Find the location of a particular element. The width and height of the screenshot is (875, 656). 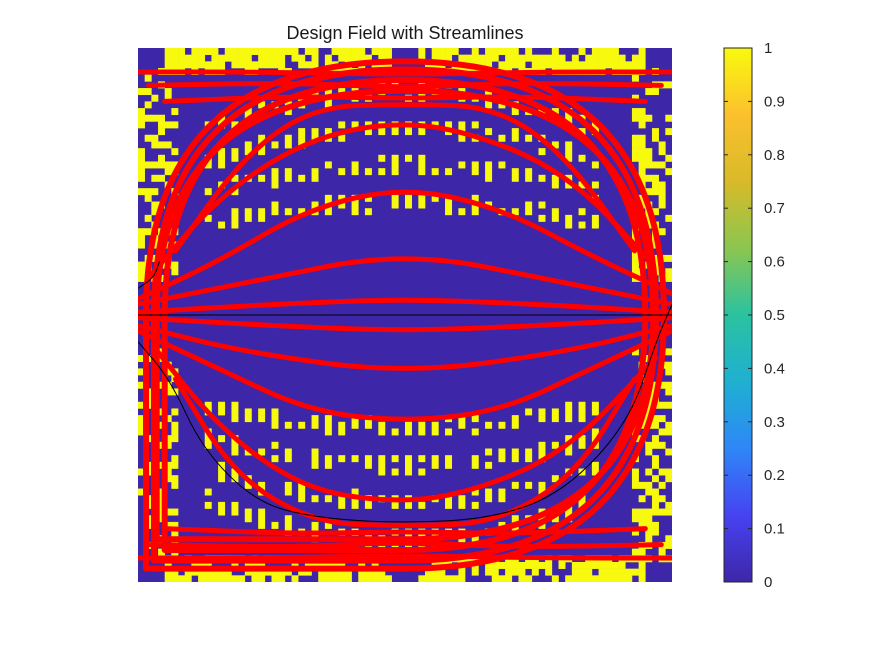

chart-title: Design Field with Streamlines is located at coordinates (404, 33).